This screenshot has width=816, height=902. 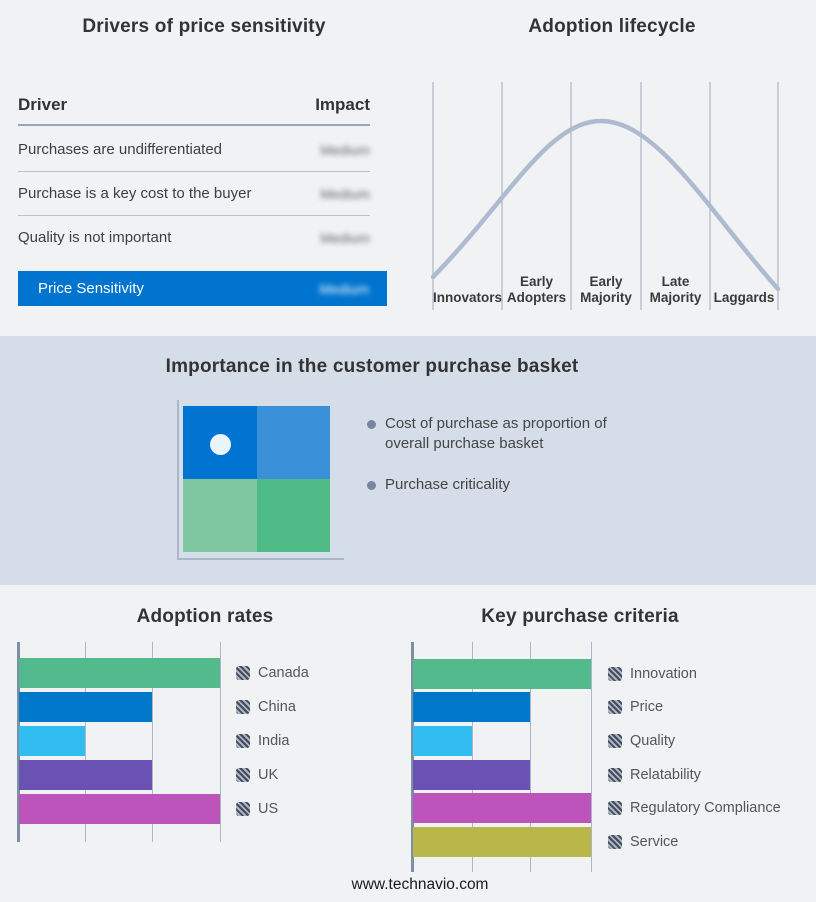 I want to click on price-sensitivity-impact-value: Medium, so click(x=344, y=288).